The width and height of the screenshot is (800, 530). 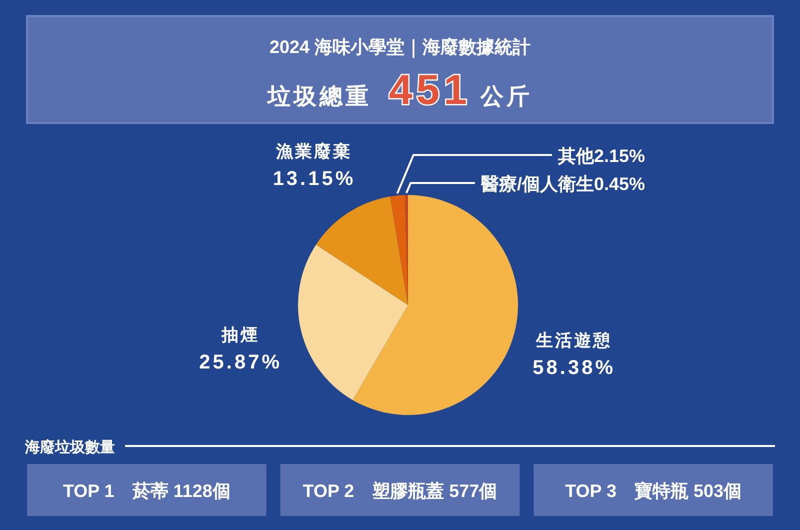 What do you see at coordinates (313, 151) in the screenshot?
I see `slice-label: 漁業廢棄` at bounding box center [313, 151].